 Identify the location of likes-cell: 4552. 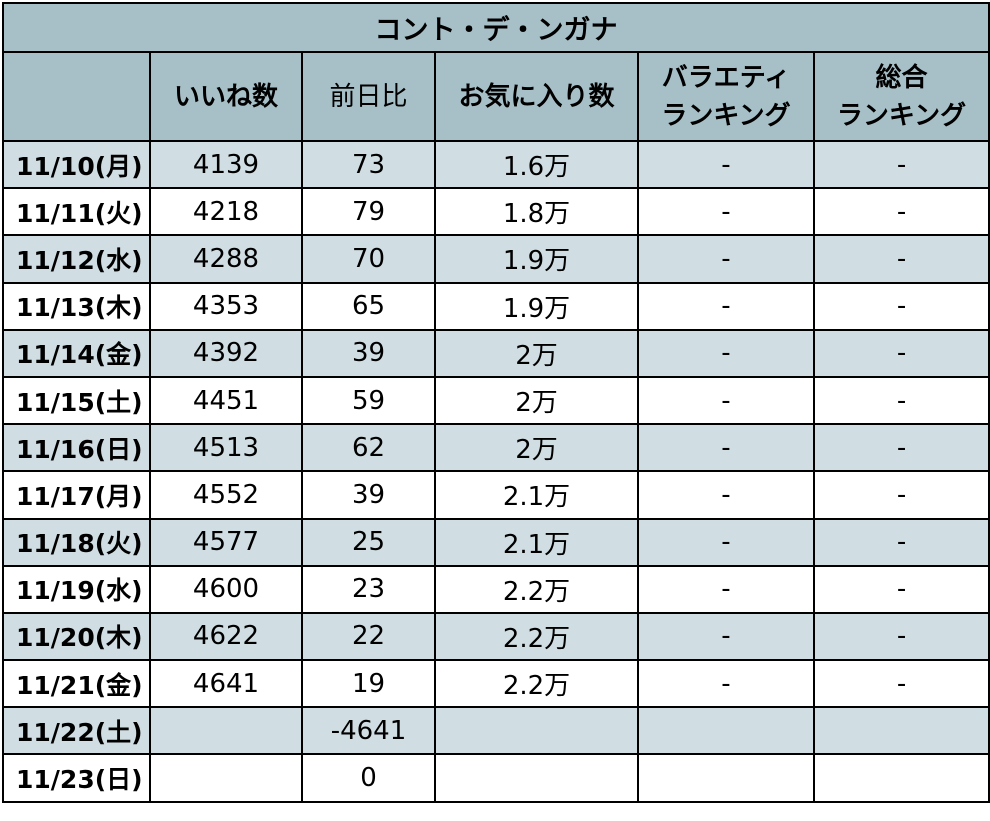
(226, 495).